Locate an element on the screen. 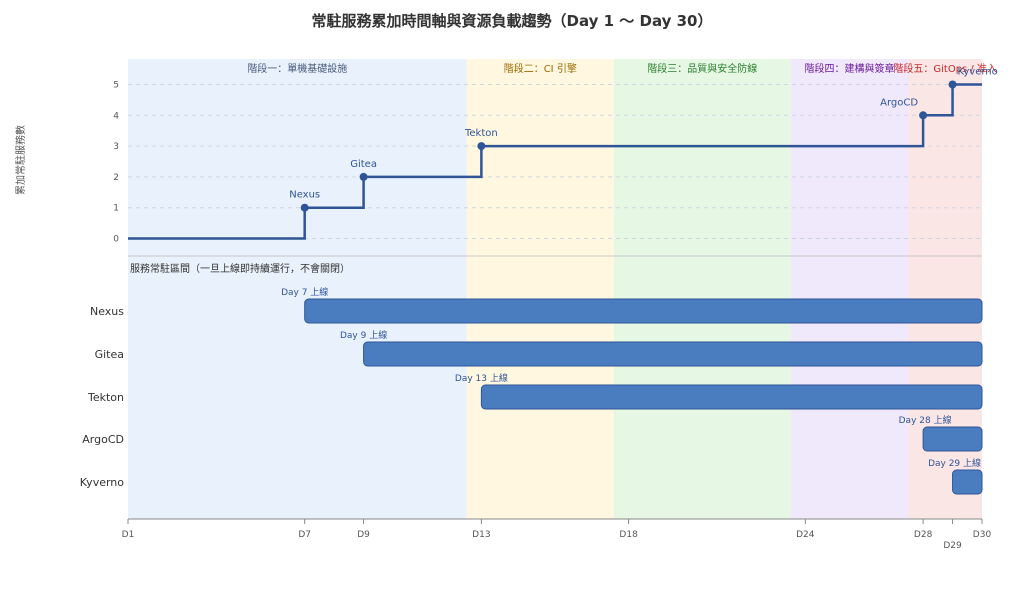 The height and width of the screenshot is (597, 1024). service-label: Gitea is located at coordinates (109, 354).